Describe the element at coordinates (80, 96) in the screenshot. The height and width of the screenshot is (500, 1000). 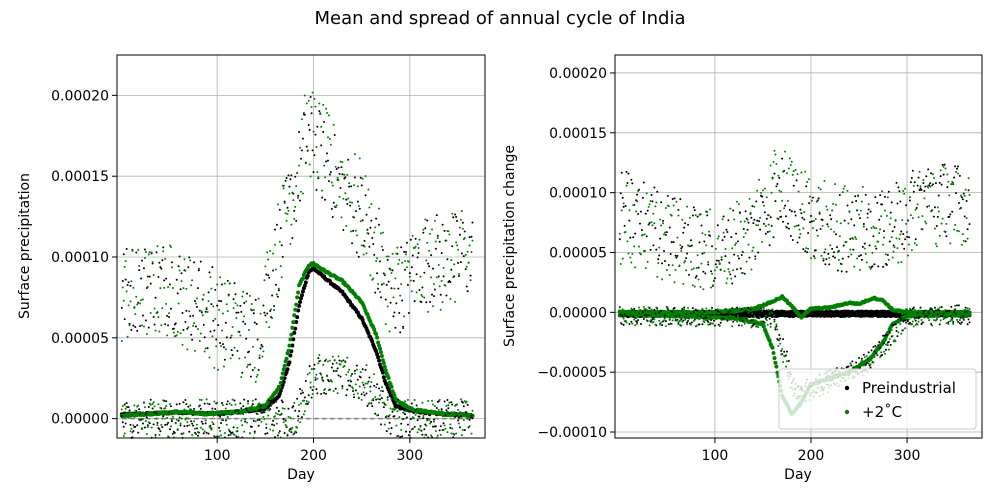
I see `left-ytick-label: 0.00020` at that location.